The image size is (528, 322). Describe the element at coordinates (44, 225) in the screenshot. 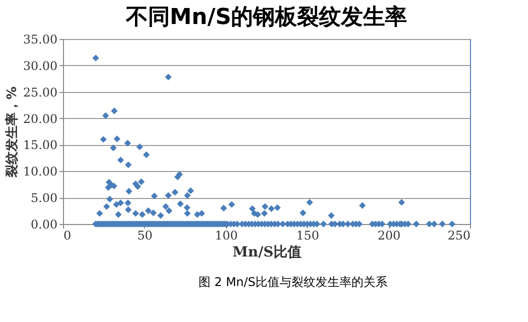

I see `y-tick-label: 0.00` at that location.